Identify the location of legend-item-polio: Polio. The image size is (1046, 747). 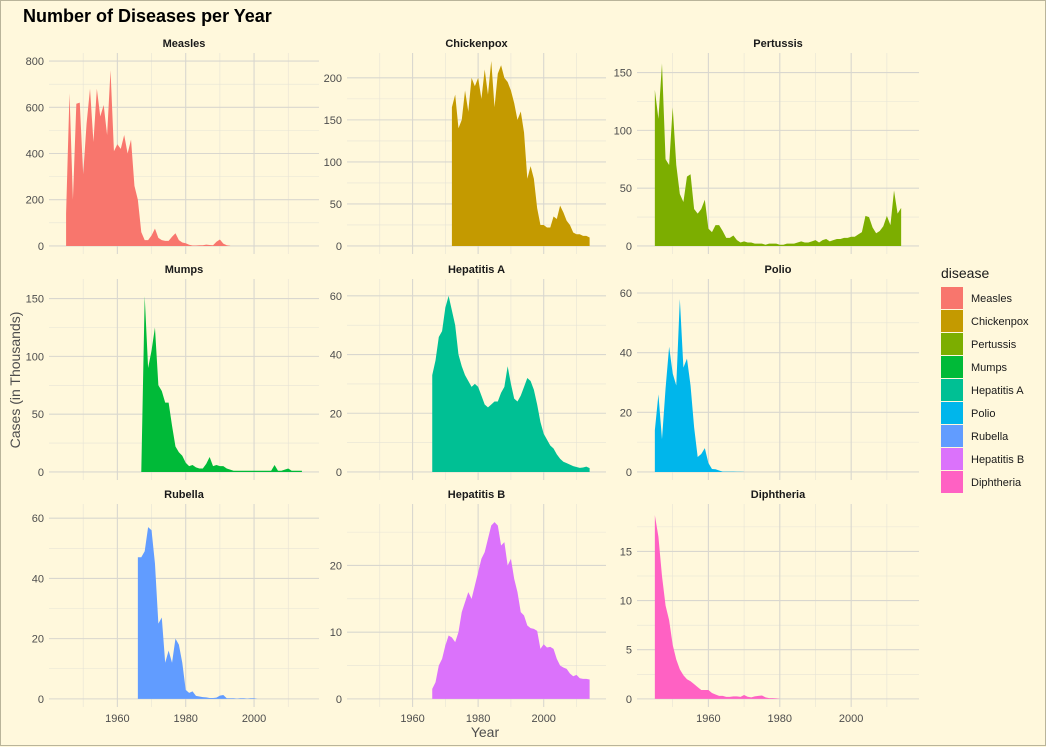
(968, 413).